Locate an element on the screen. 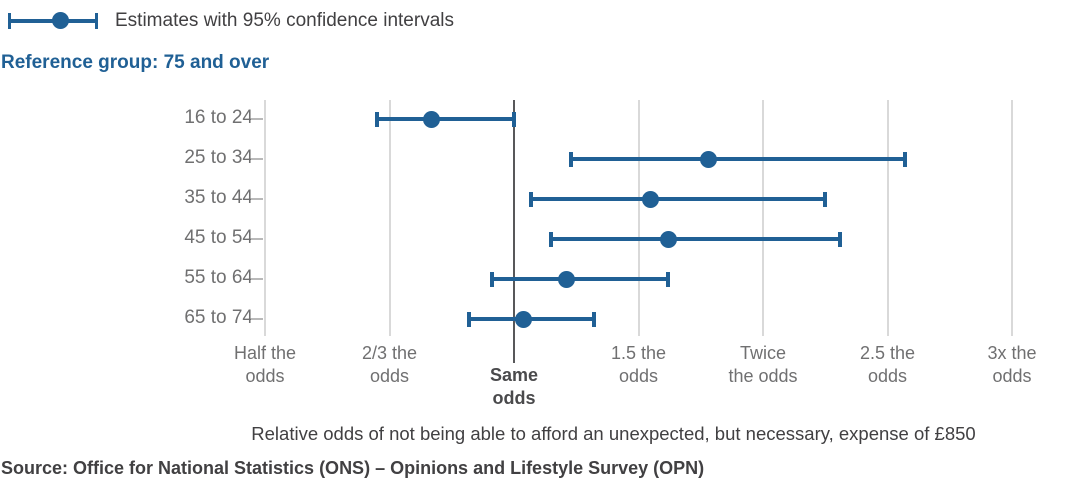 The image size is (1077, 498). x-tick-label: Half the odds is located at coordinates (265, 364).